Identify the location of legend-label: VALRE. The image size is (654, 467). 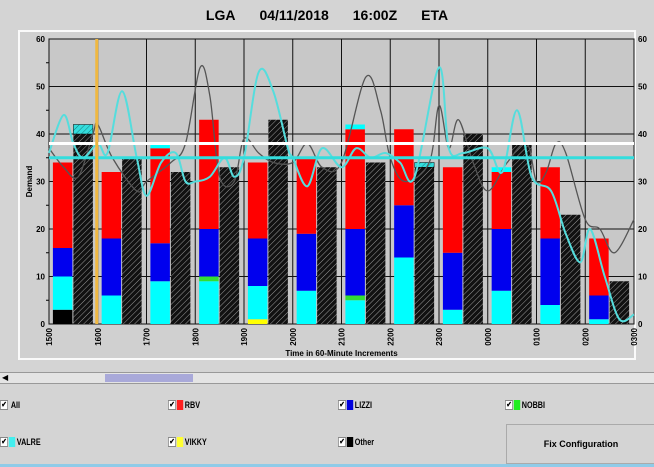
(28, 442).